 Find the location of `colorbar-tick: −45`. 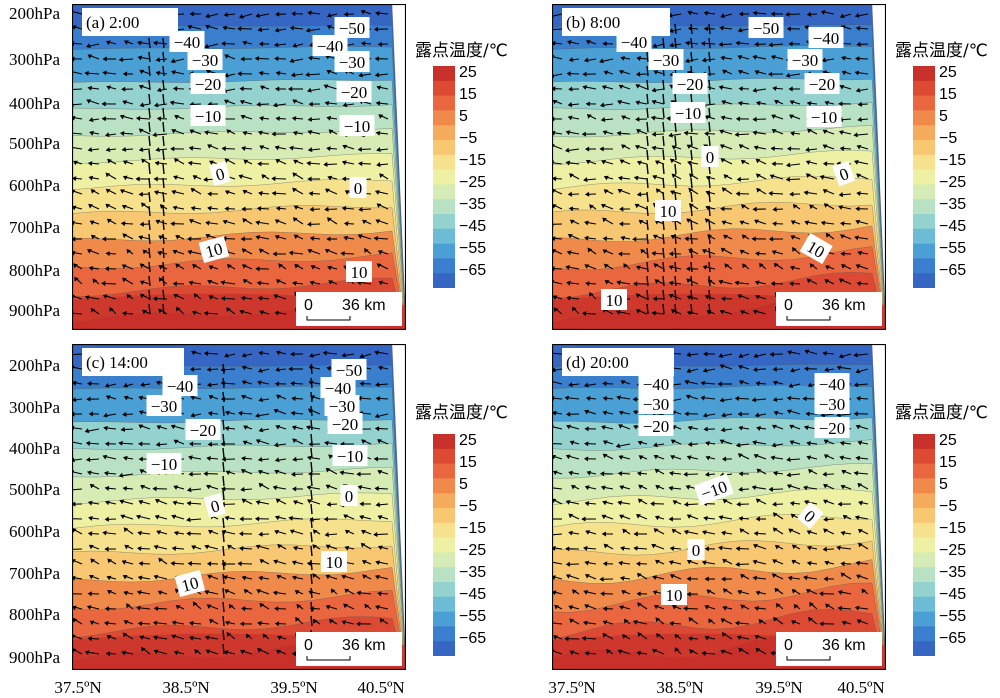

colorbar-tick: −45 is located at coordinates (953, 594).